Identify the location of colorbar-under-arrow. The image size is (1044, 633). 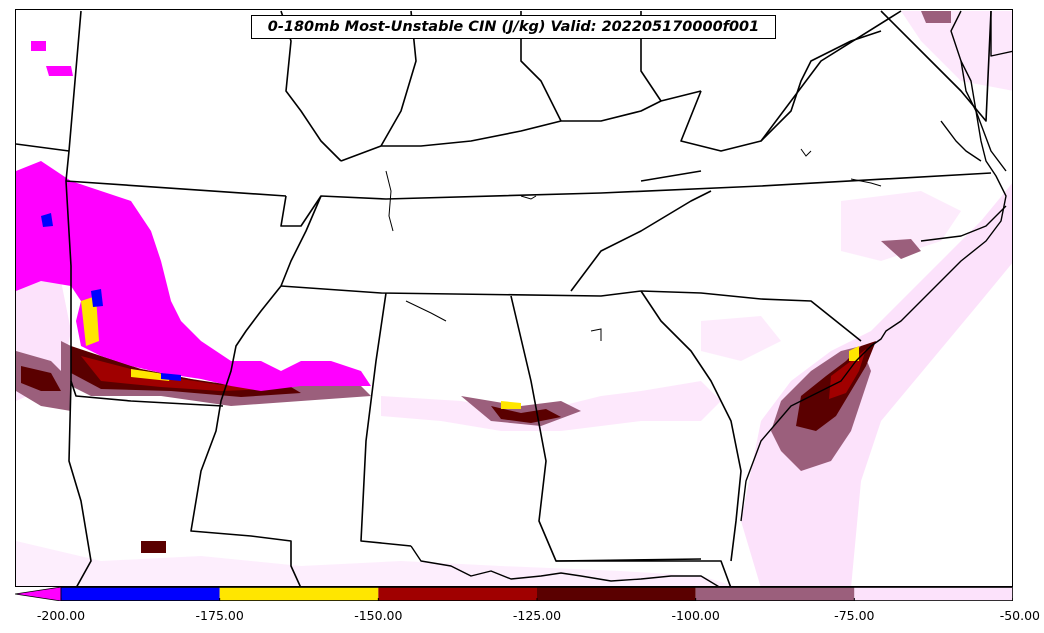
(38, 594).